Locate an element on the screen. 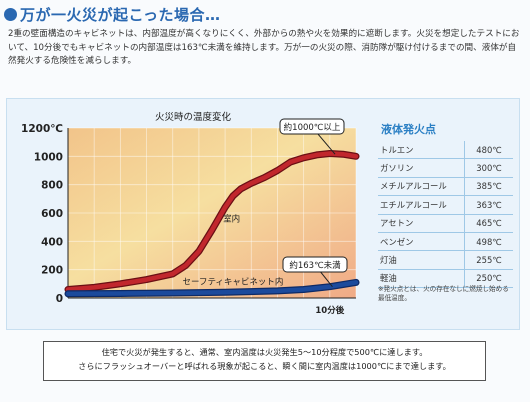  flashpoint-value: 385℃ is located at coordinates (488, 187).